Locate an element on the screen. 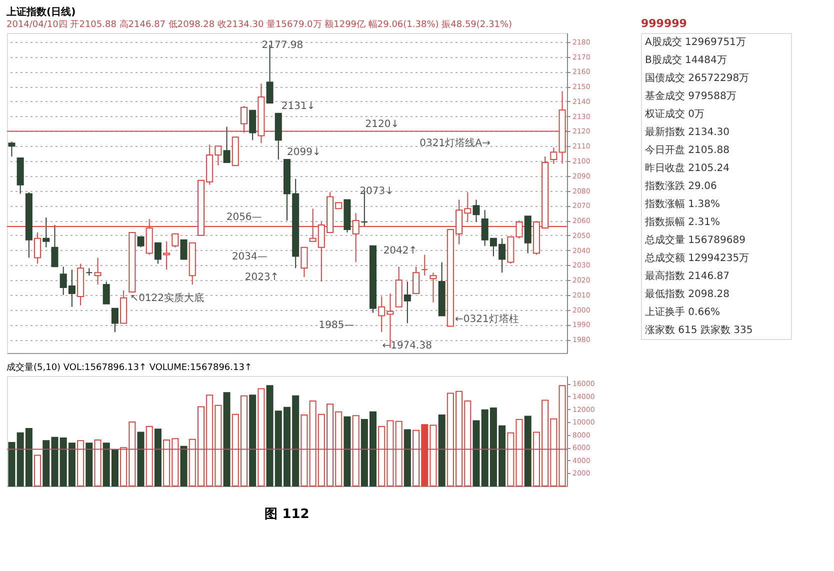 The height and width of the screenshot is (571, 834). annotation: 2177.98 is located at coordinates (283, 45).